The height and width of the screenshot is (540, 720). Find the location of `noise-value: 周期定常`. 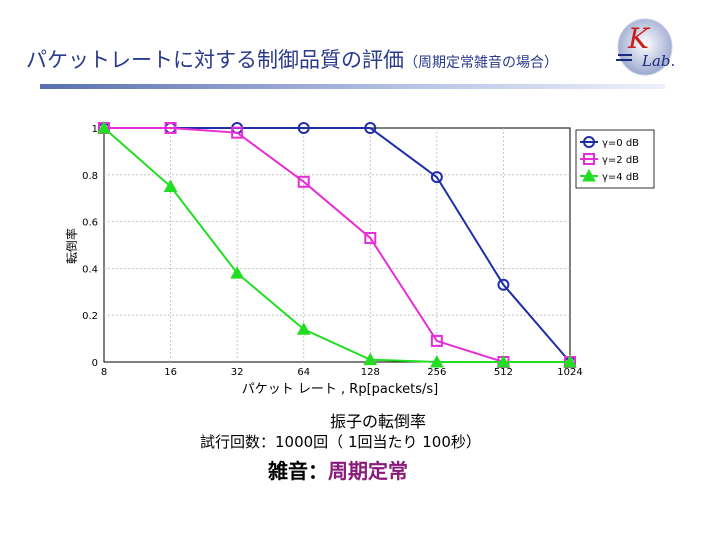

noise-value: 周期定常 is located at coordinates (368, 471).